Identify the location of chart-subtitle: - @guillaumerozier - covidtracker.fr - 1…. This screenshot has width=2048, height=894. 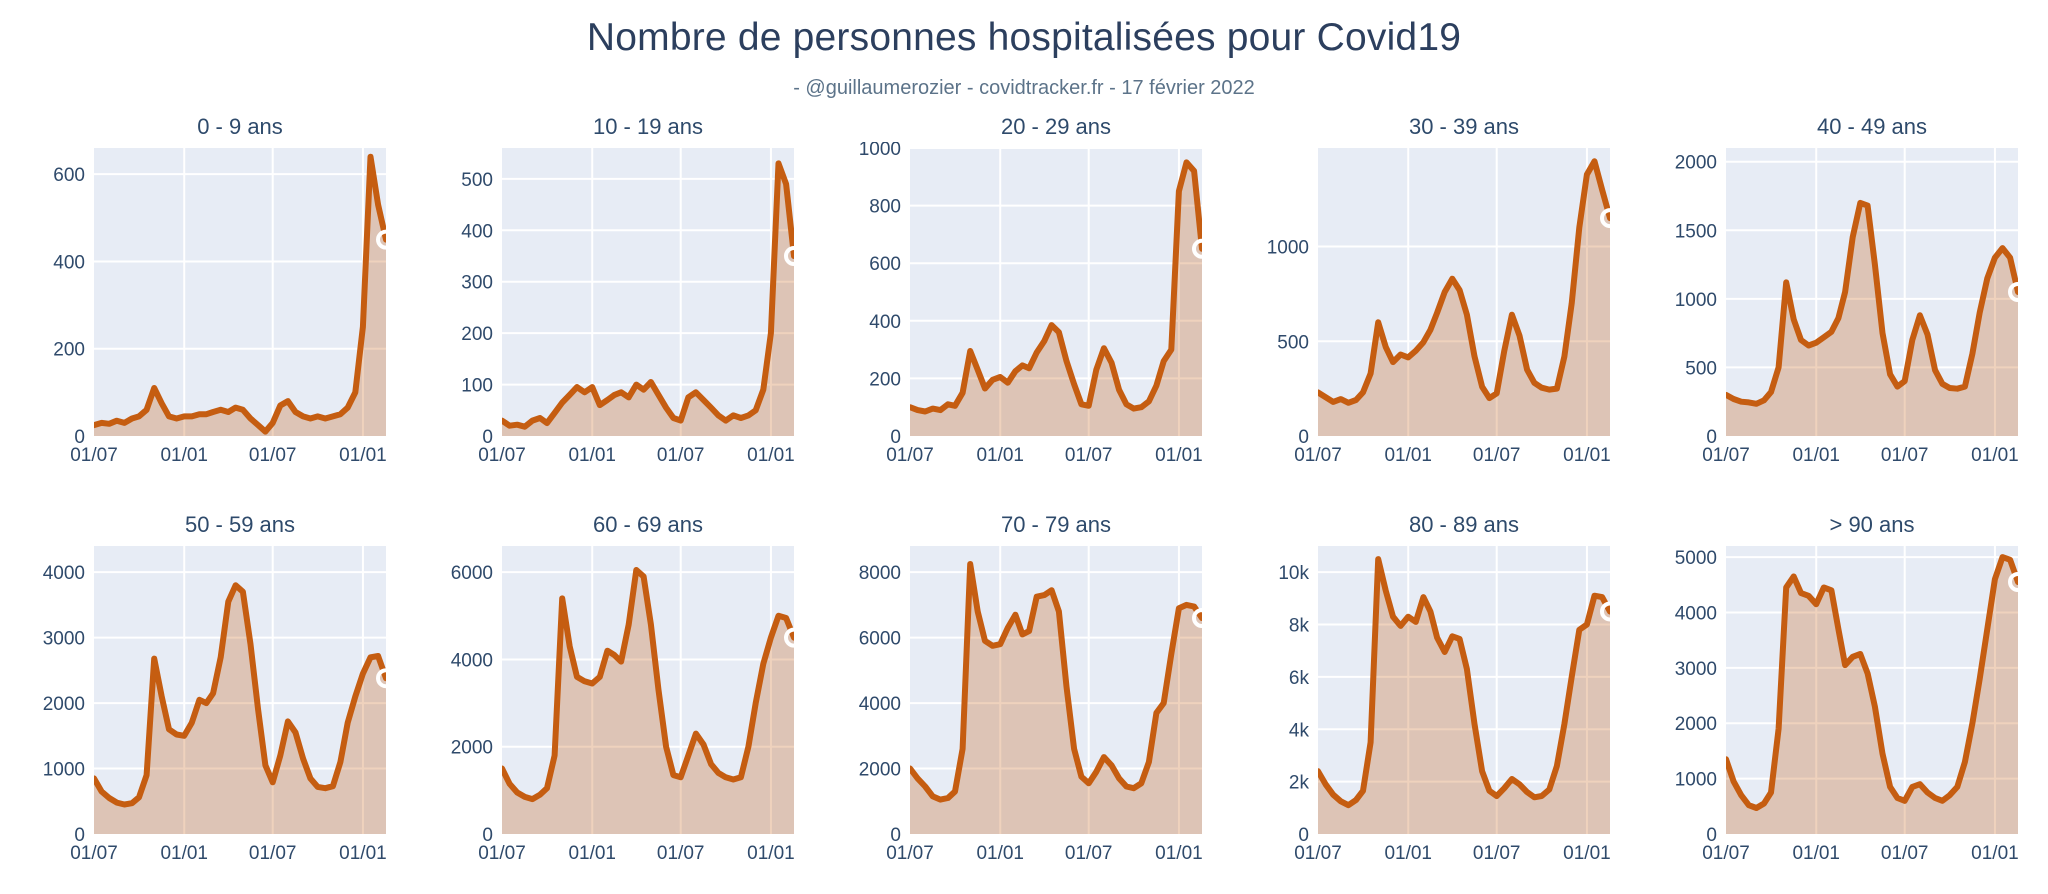
(1024, 88).